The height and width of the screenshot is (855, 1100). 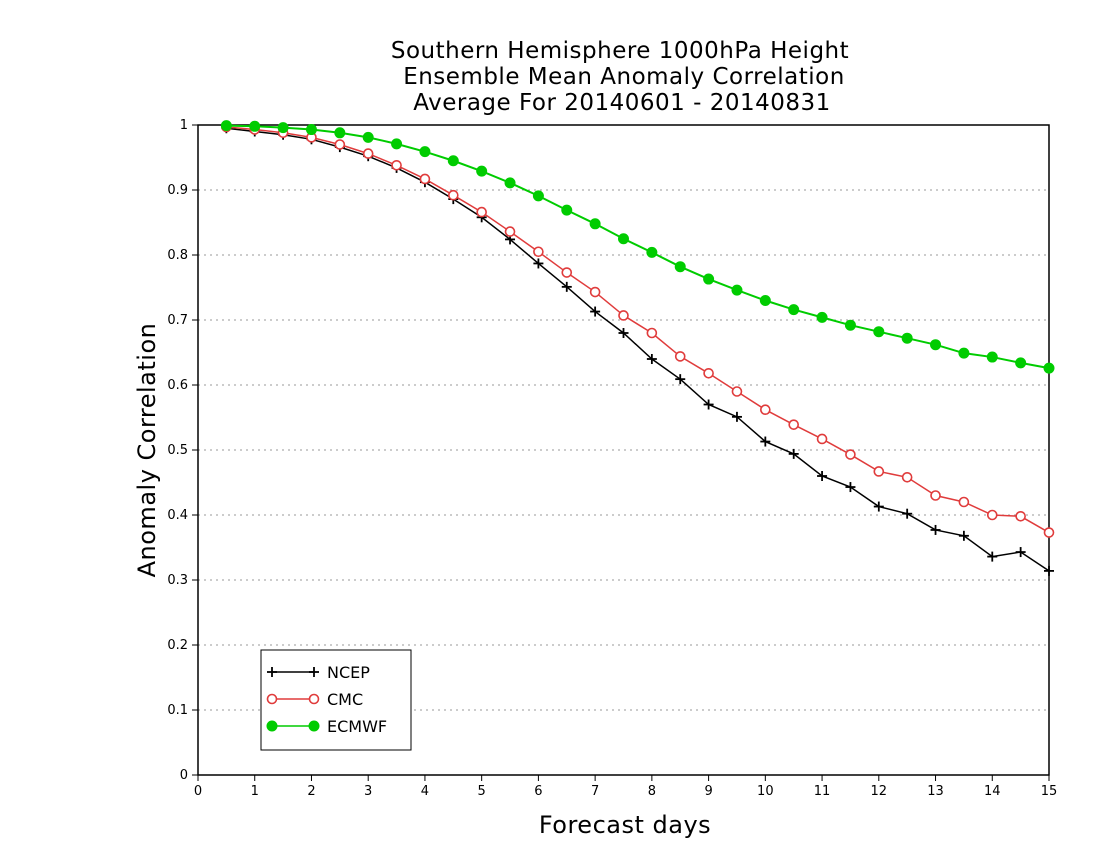 What do you see at coordinates (198, 791) in the screenshot?
I see `x-tick-label: 0` at bounding box center [198, 791].